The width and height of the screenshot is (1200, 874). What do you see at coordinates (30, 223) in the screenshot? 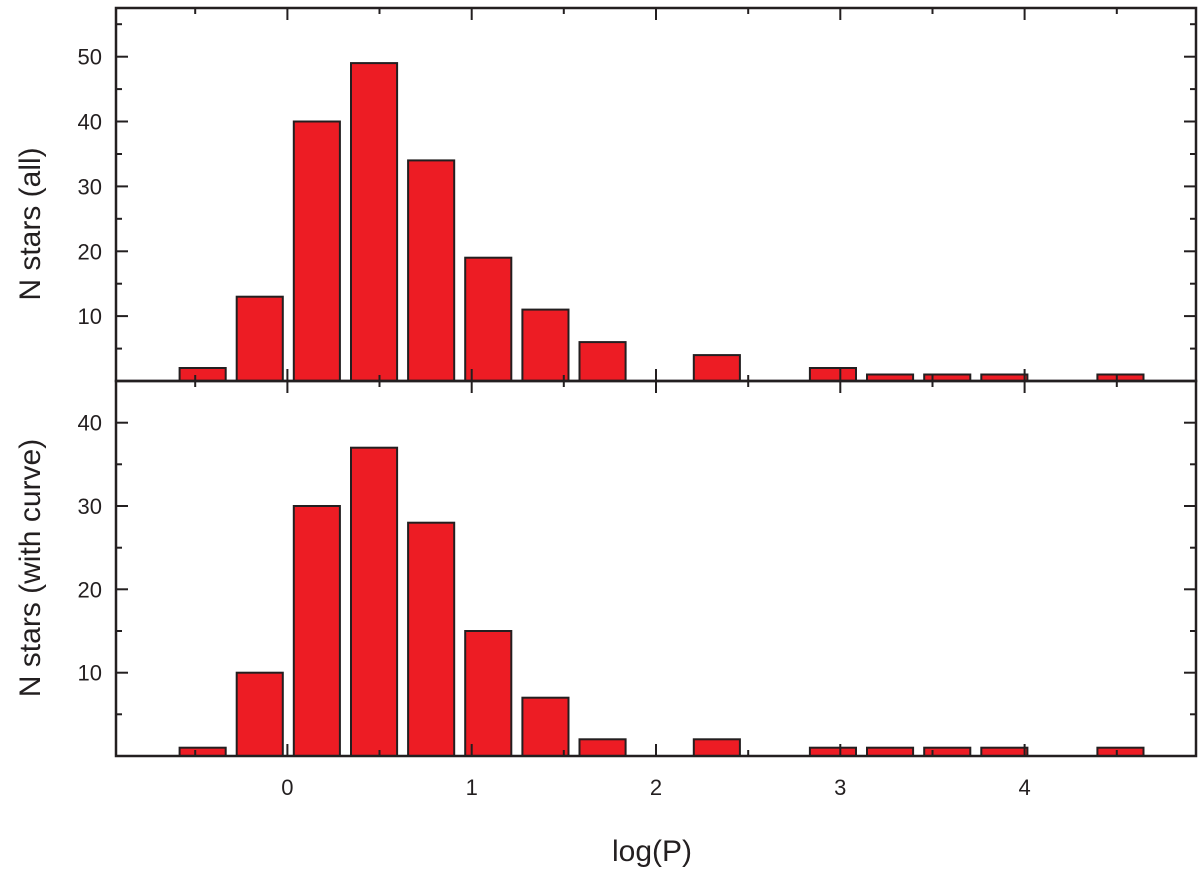
I see `y-axis-title-top: N stars (all)` at bounding box center [30, 223].